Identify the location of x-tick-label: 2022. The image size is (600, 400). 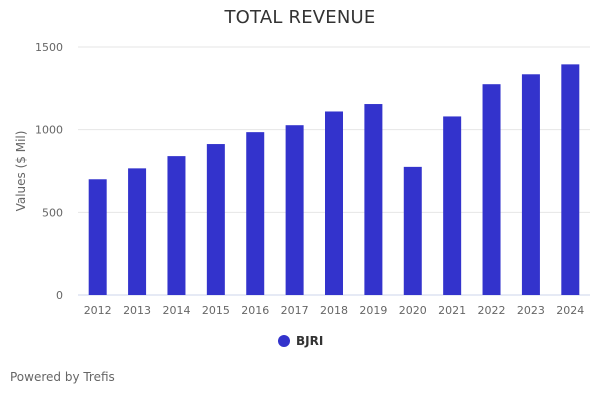
(492, 310).